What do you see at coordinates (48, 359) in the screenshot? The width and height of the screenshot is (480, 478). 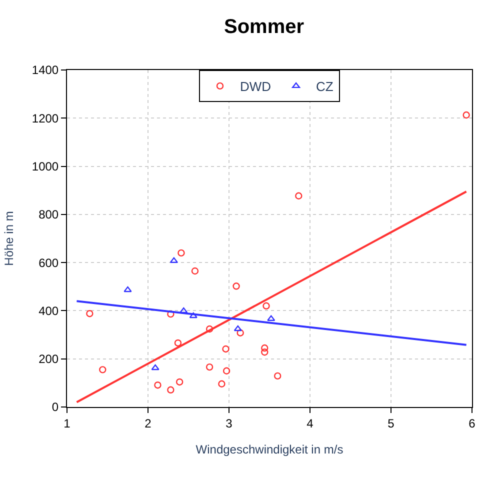 I see `y-tick-label: 200` at bounding box center [48, 359].